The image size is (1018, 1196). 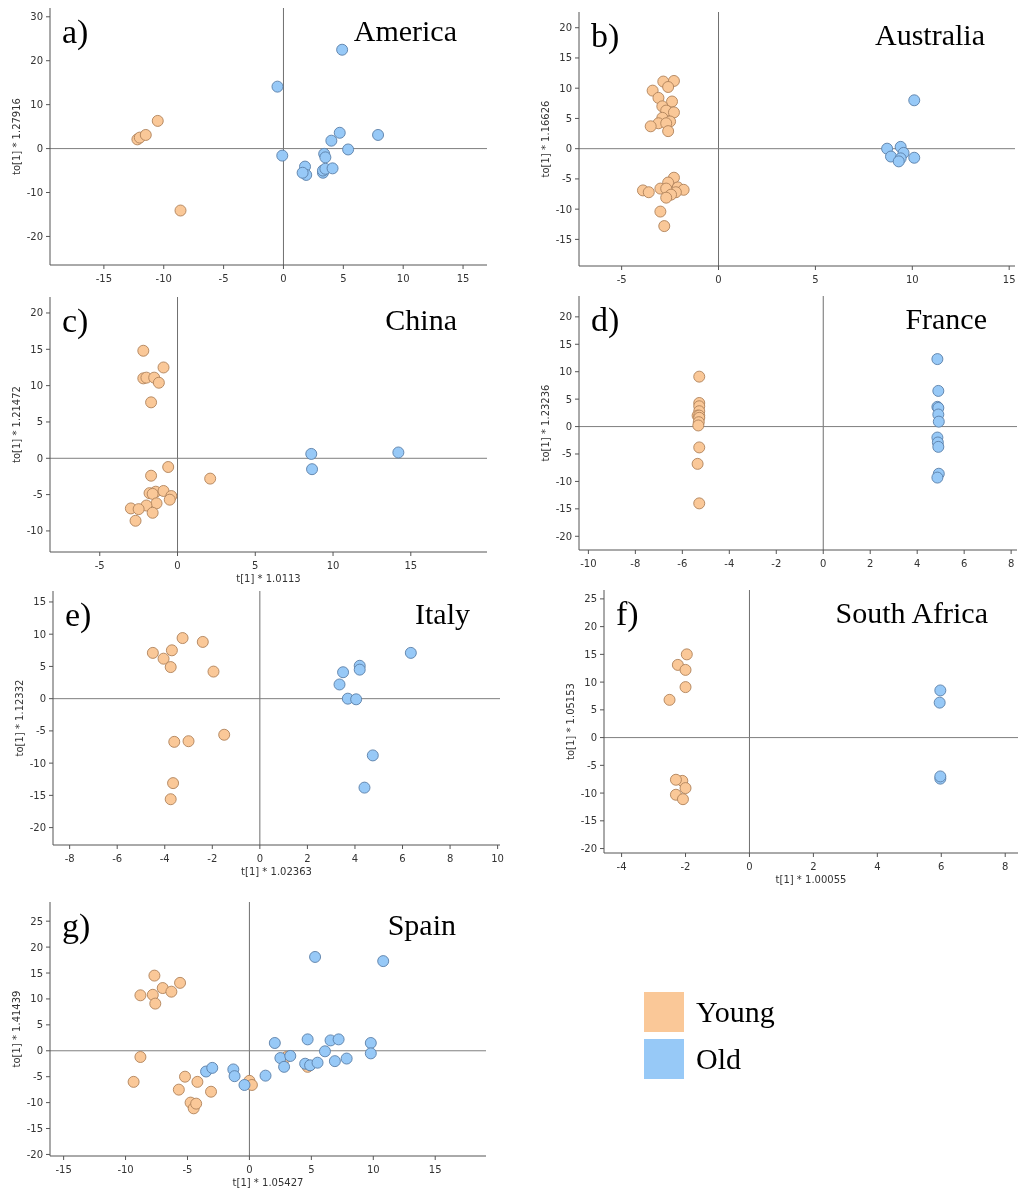 What do you see at coordinates (36, 17) in the screenshot?
I see `y-tick-label: 30` at bounding box center [36, 17].